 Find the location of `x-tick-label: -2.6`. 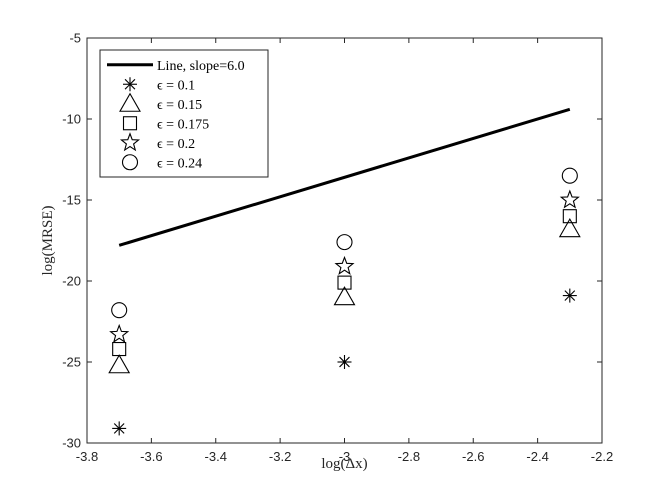

x-tick-label: -2.6 is located at coordinates (473, 456).